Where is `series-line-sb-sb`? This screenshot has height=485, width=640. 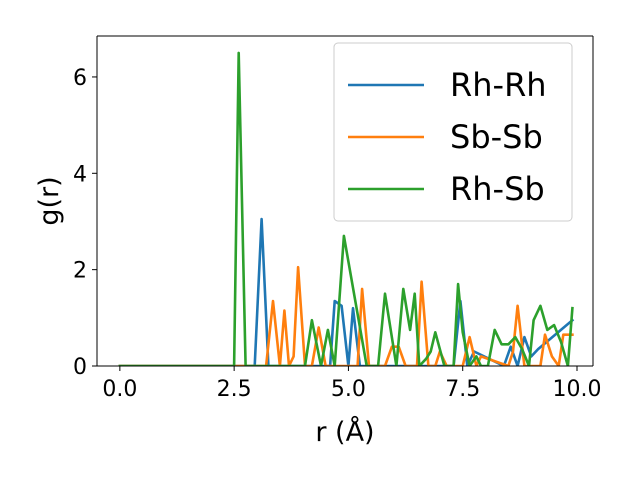
series-line-sb-sb is located at coordinates (346, 315).